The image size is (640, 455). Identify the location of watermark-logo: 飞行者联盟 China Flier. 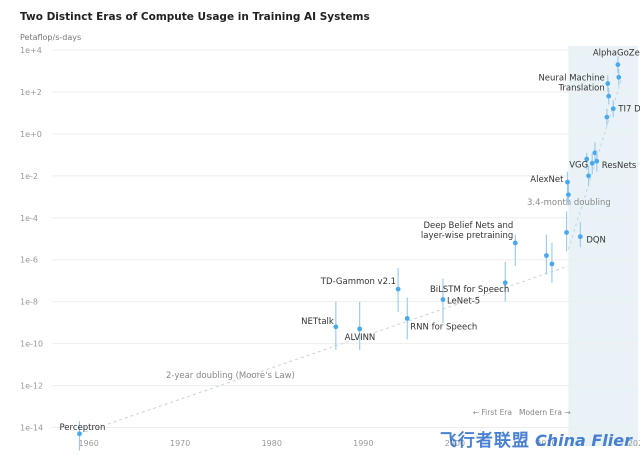
(536, 438).